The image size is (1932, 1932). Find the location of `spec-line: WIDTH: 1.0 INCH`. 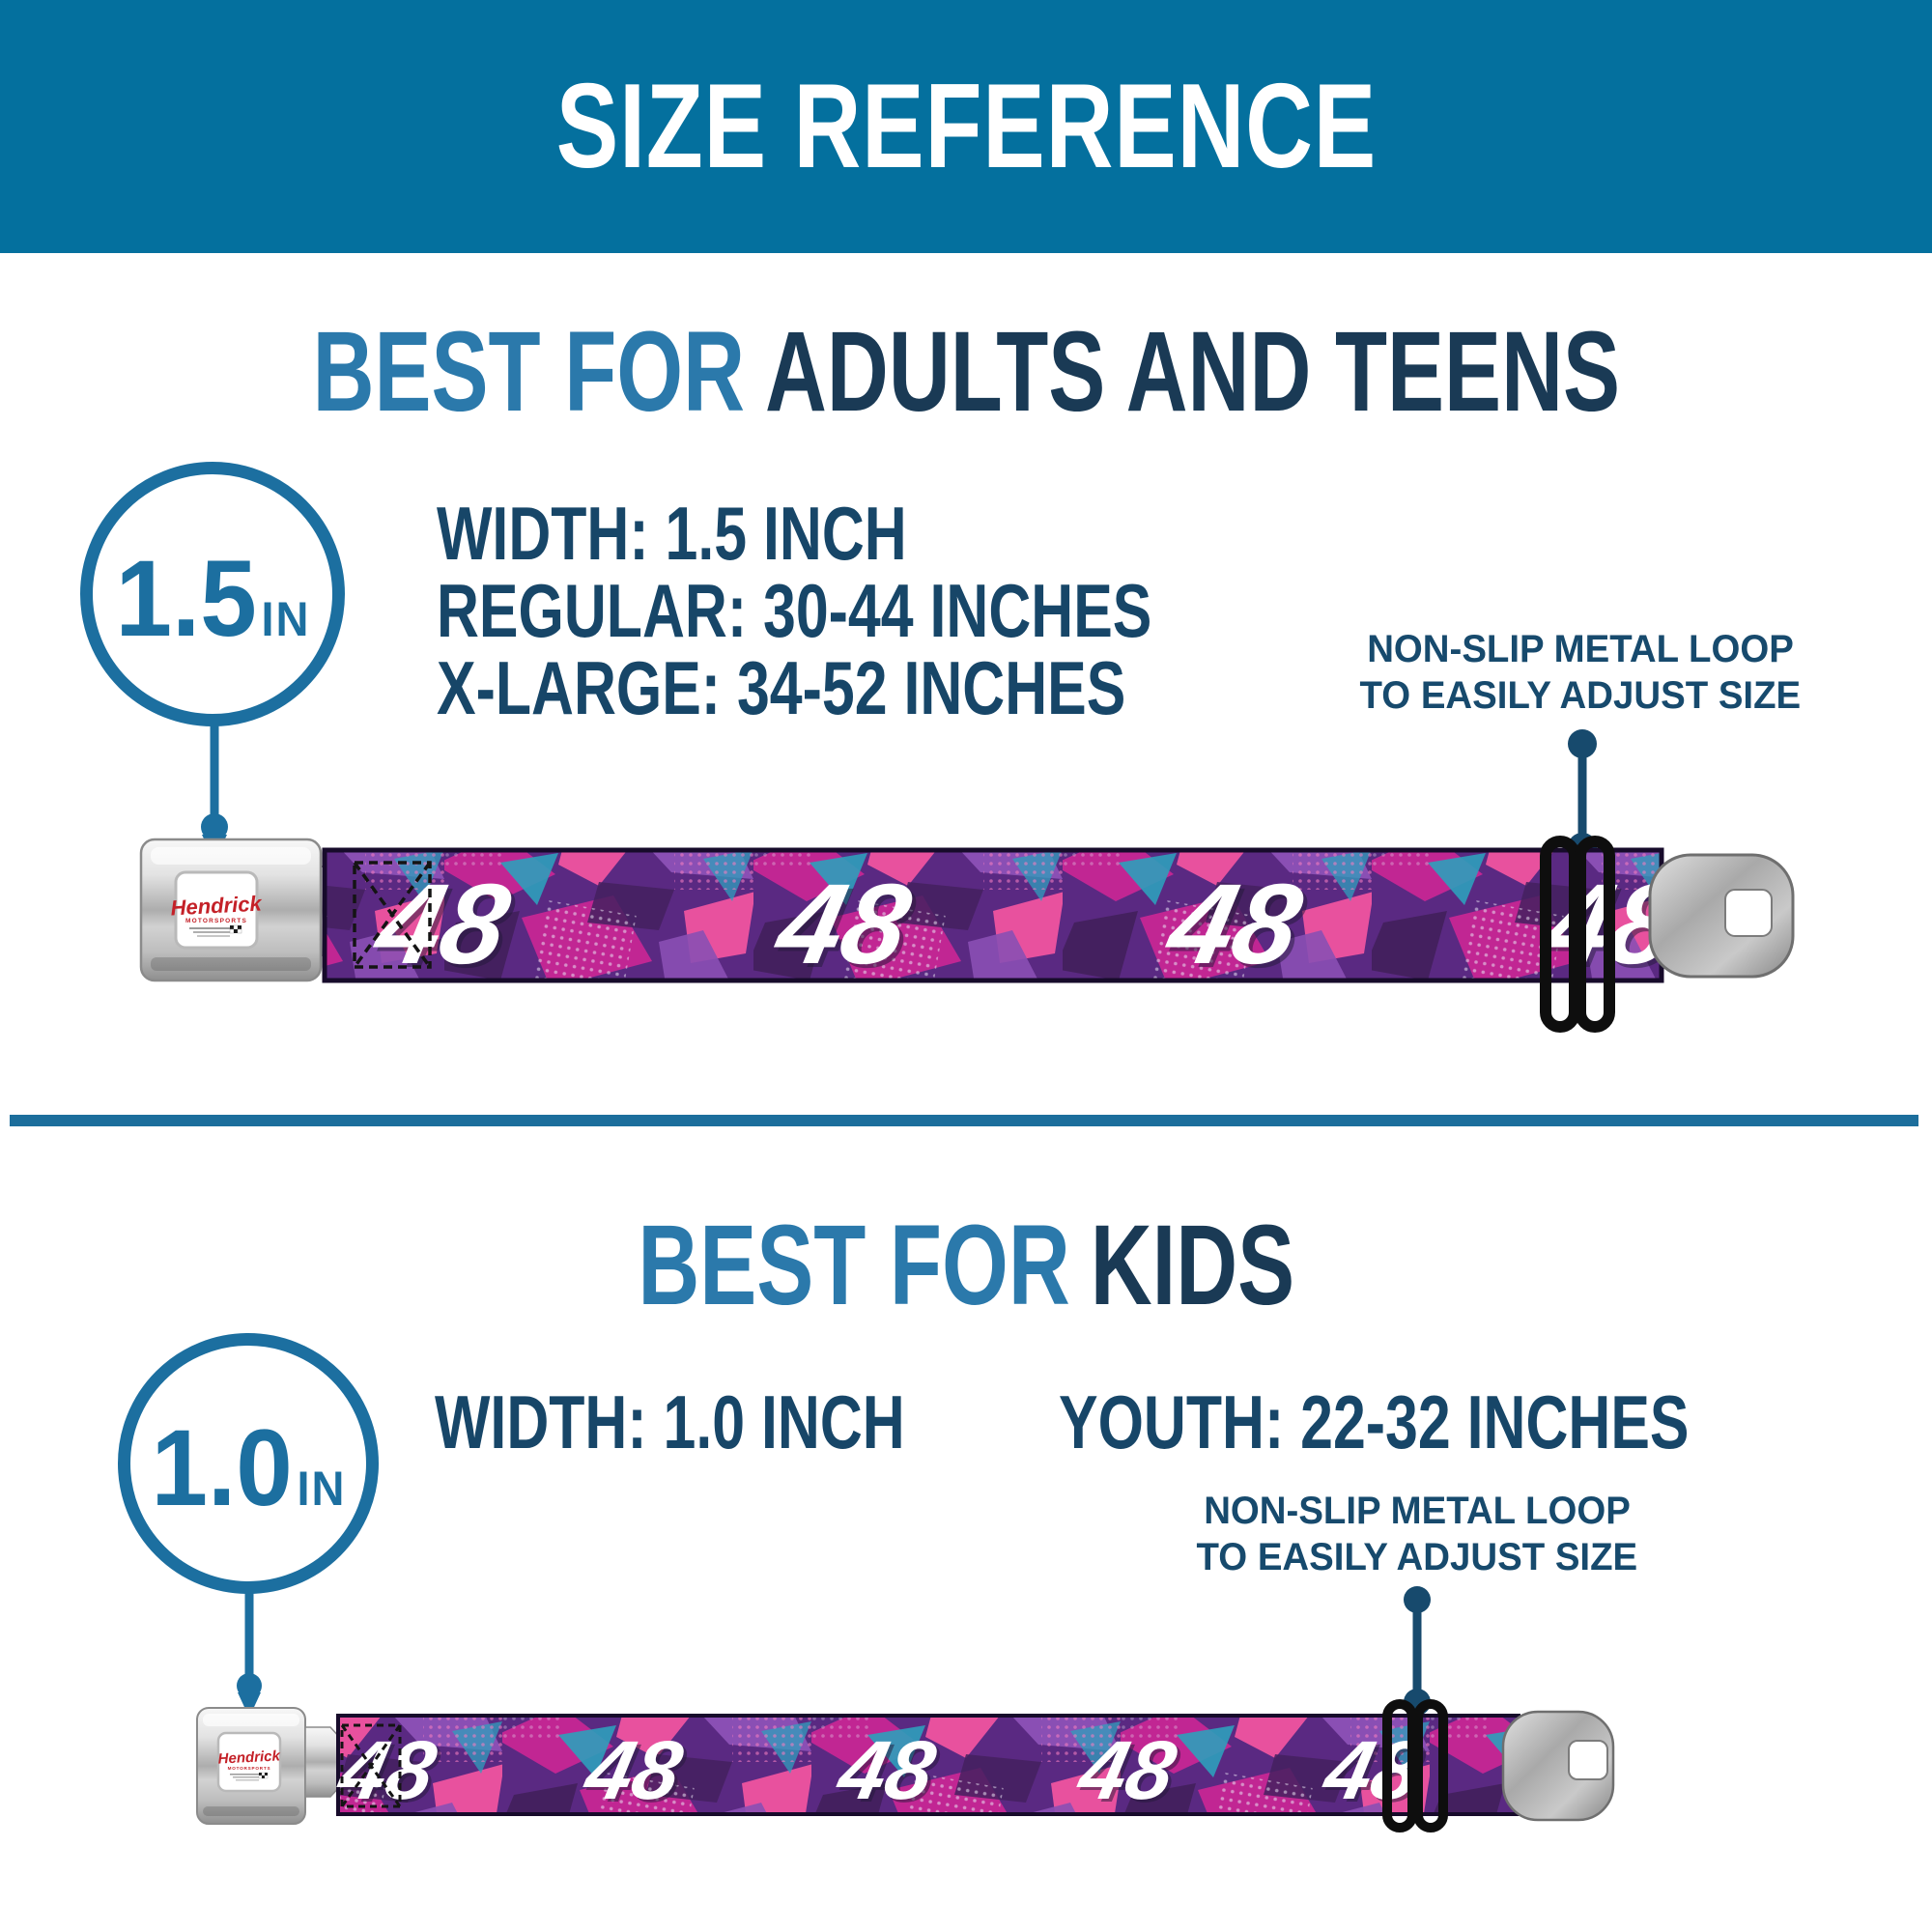

spec-line: WIDTH: 1.0 INCH is located at coordinates (670, 1421).